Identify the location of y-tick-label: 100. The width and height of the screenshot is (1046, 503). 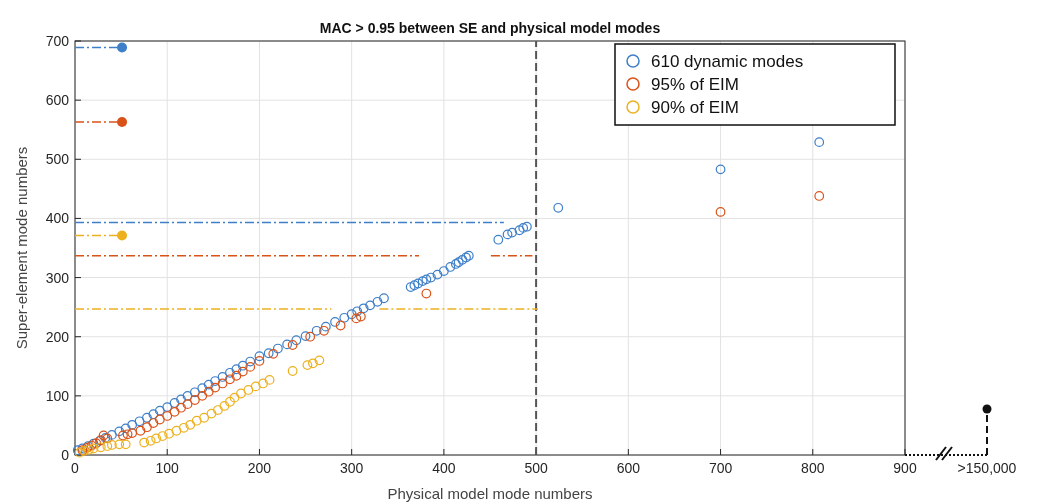
(57, 395).